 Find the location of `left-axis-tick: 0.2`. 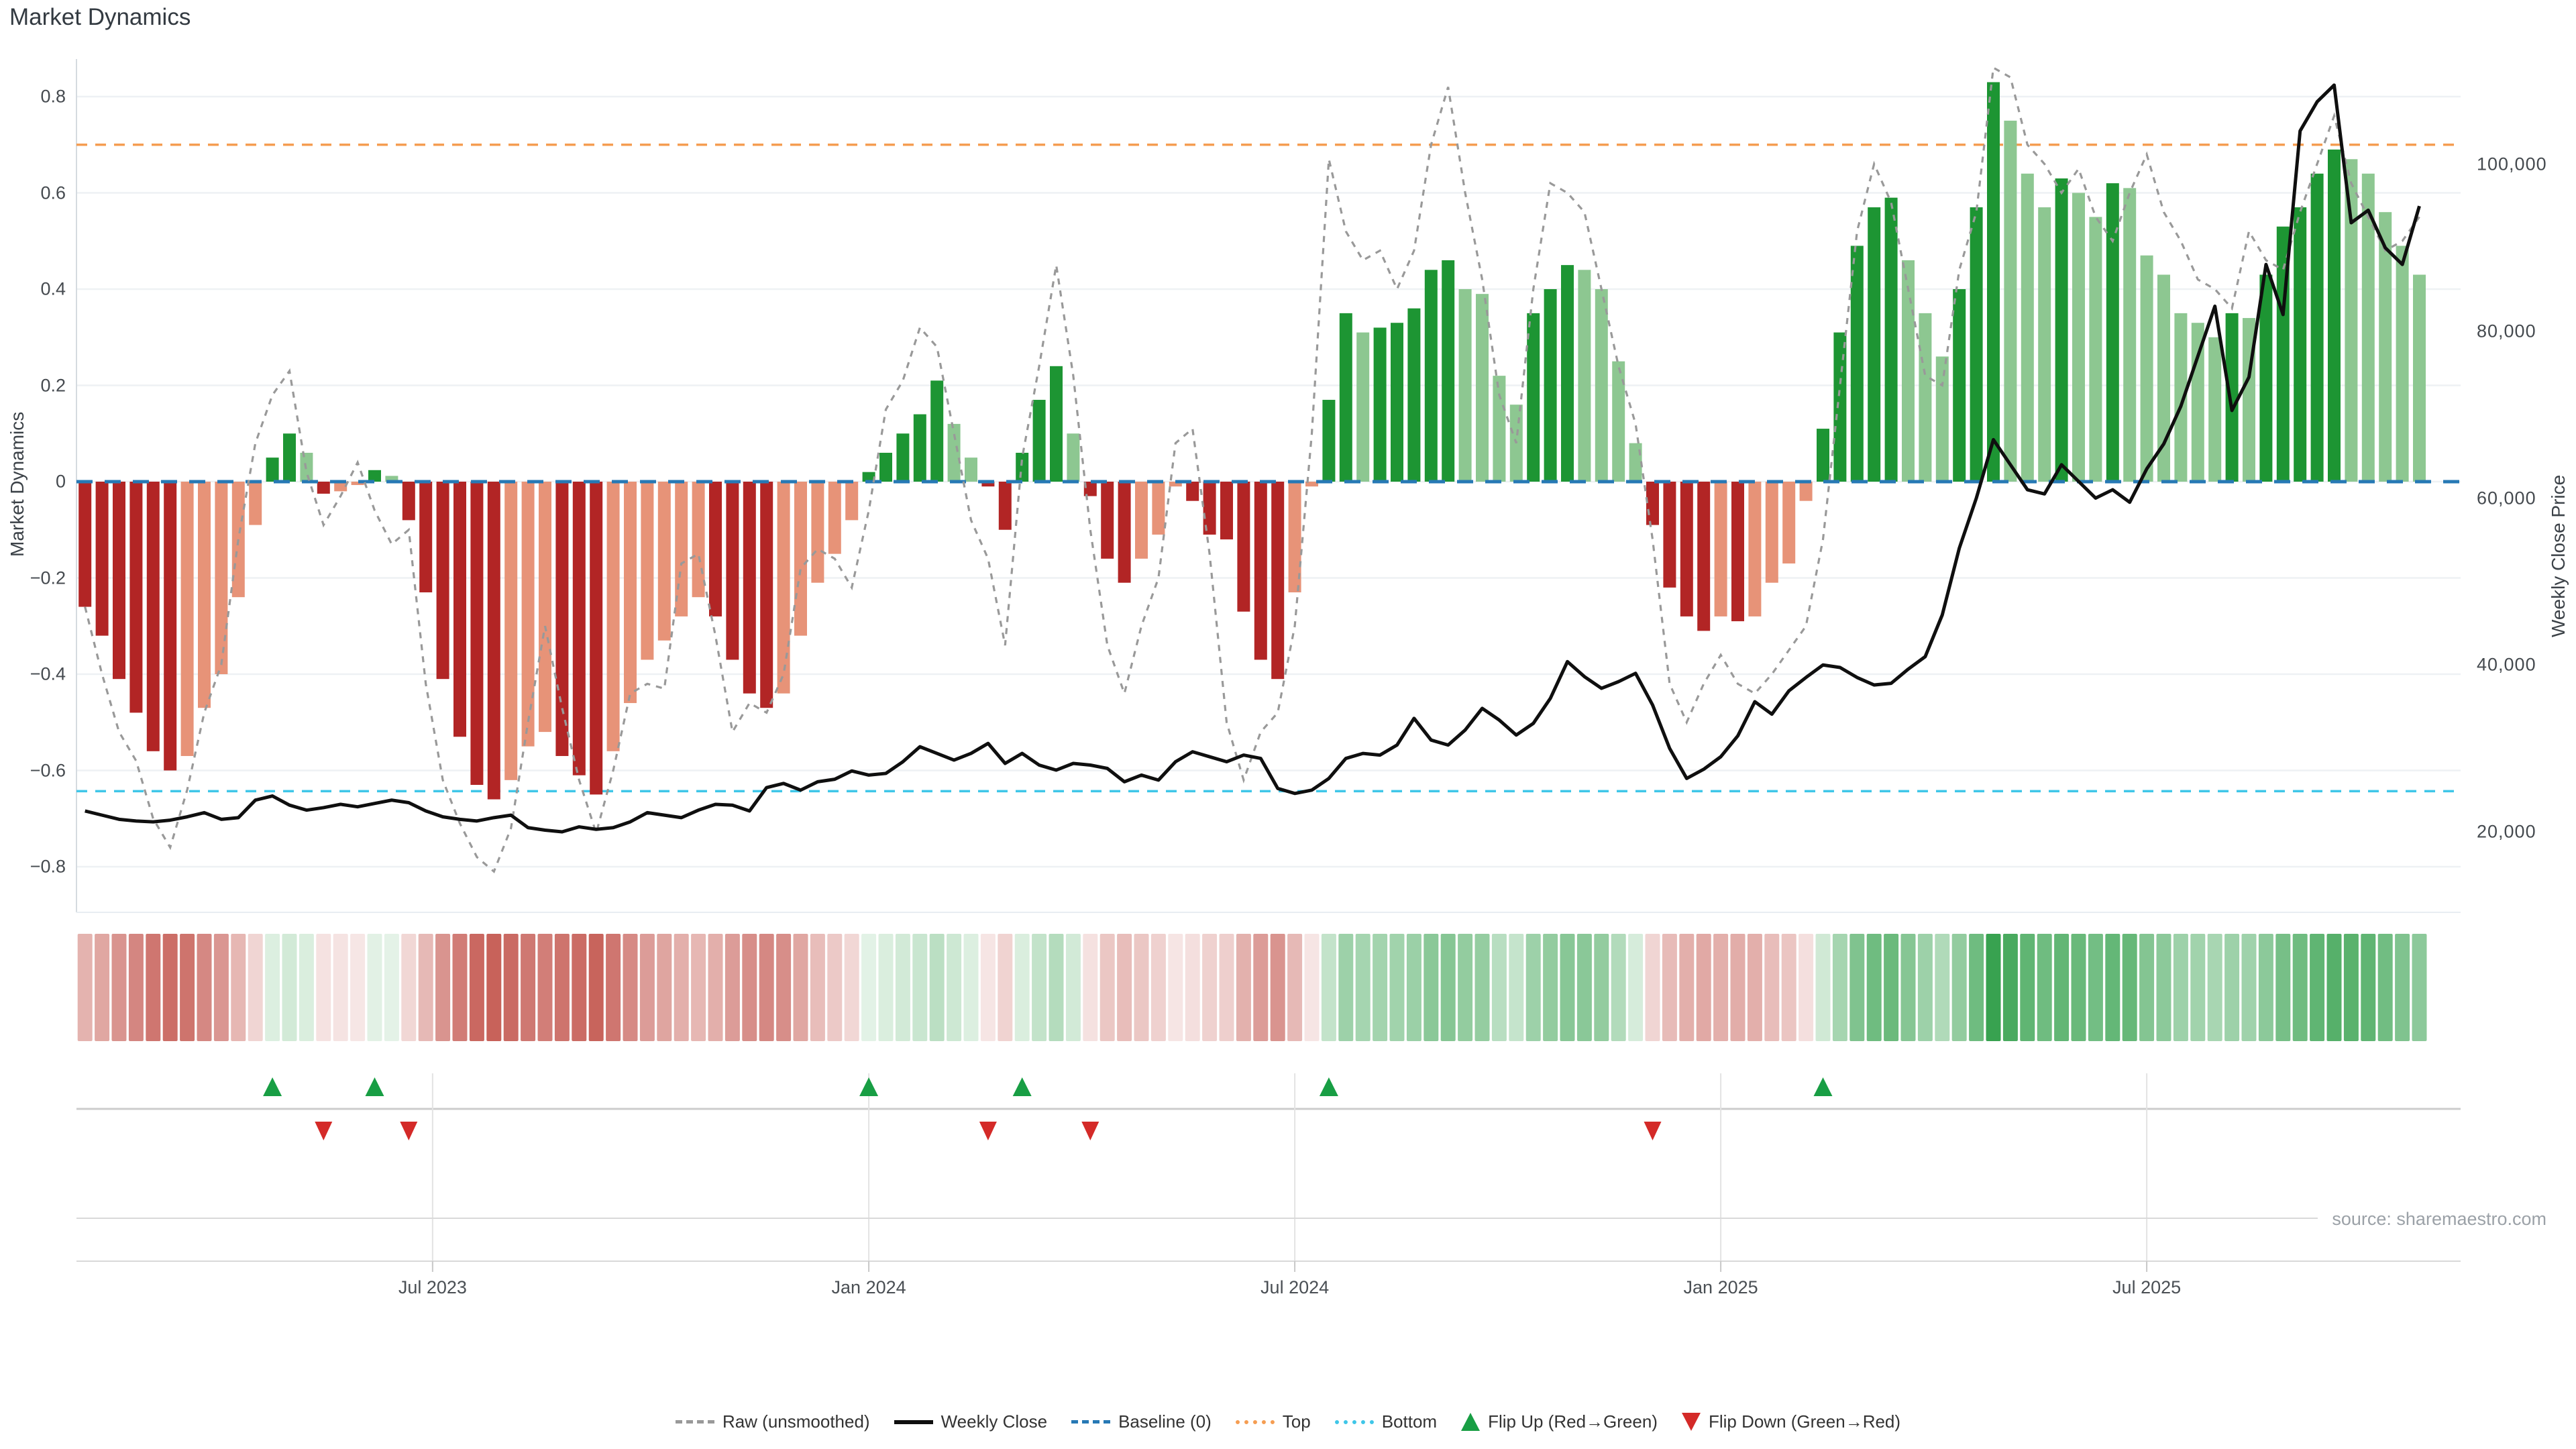

left-axis-tick: 0.2 is located at coordinates (53, 385).